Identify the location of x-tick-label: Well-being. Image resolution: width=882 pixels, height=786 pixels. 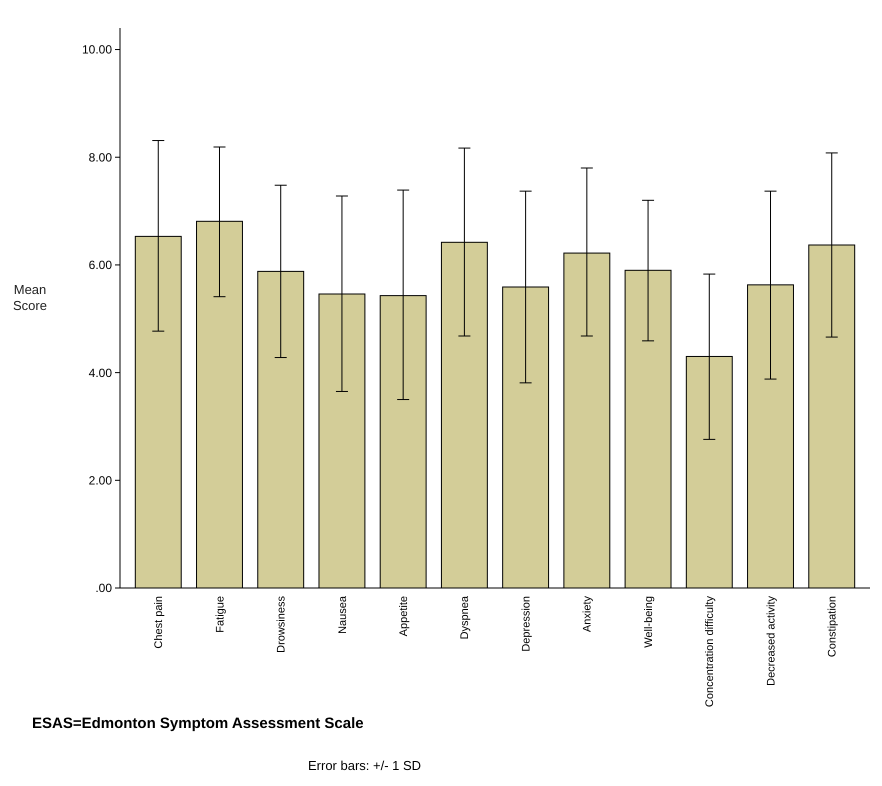
(648, 622).